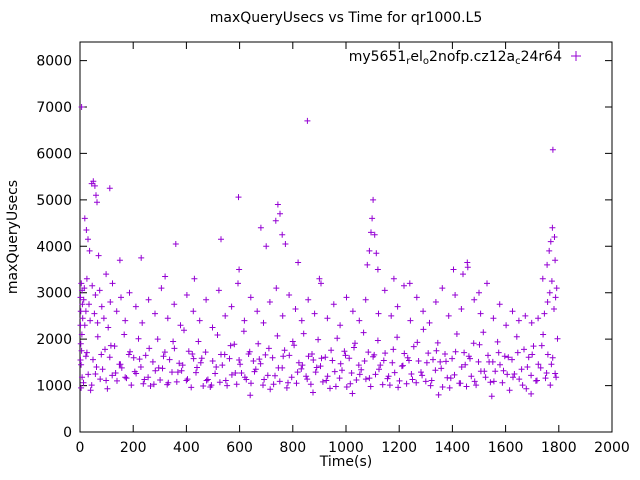 Image resolution: width=640 pixels, height=480 pixels. I want to click on y-axis-label: maxQueryUsecs, so click(13, 237).